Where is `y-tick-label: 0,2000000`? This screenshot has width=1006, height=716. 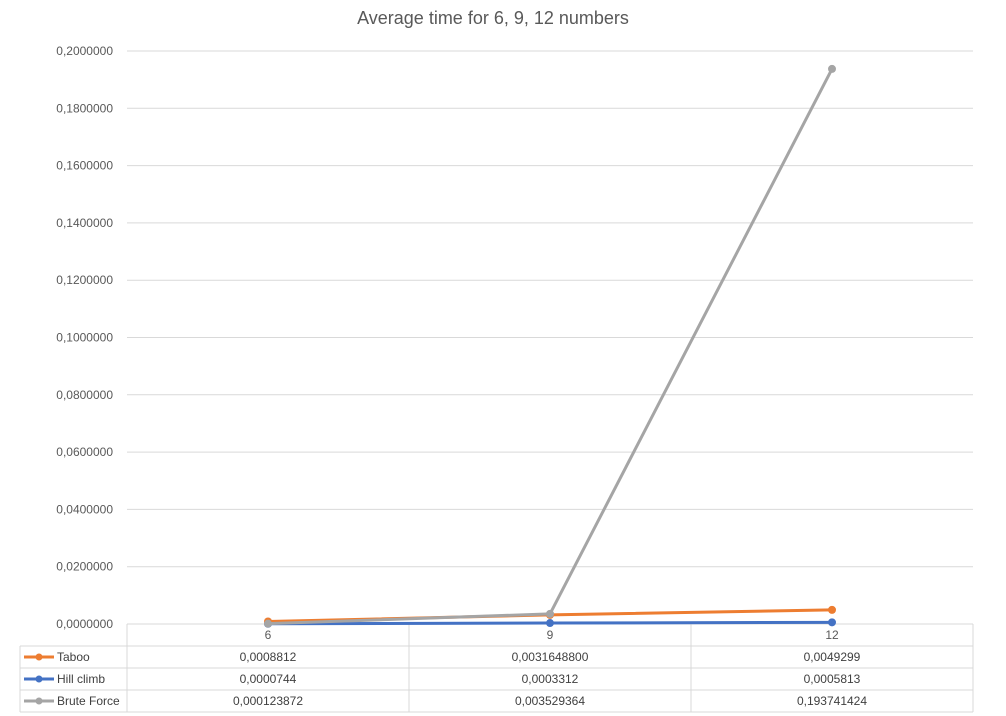
y-tick-label: 0,2000000 is located at coordinates (84, 51).